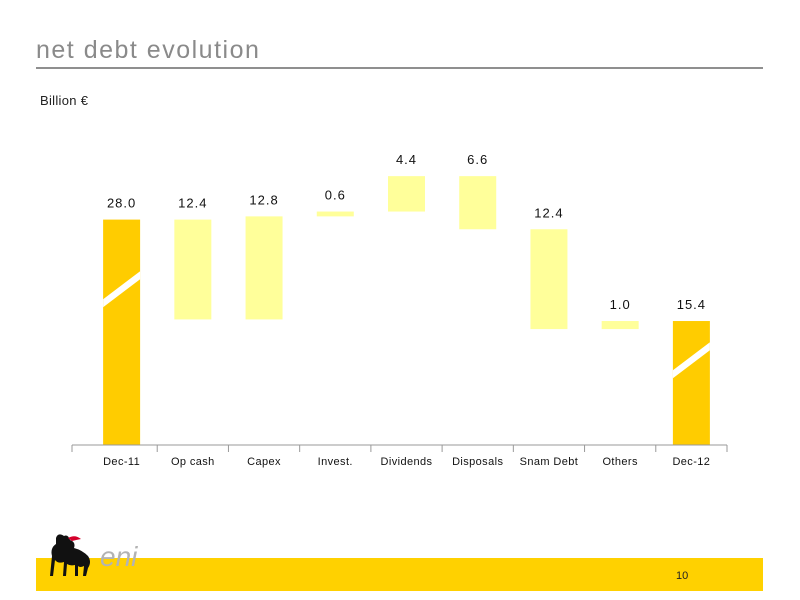  Describe the element at coordinates (264, 268) in the screenshot. I see `bar-capex` at that location.